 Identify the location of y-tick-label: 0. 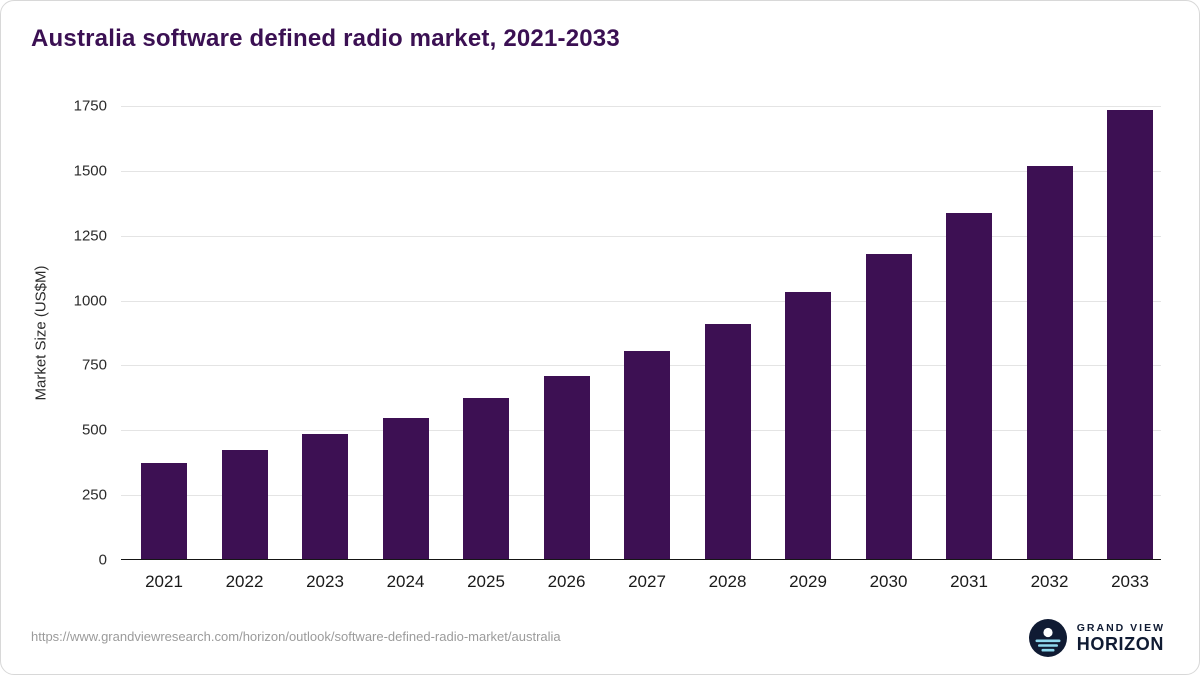
(102, 560).